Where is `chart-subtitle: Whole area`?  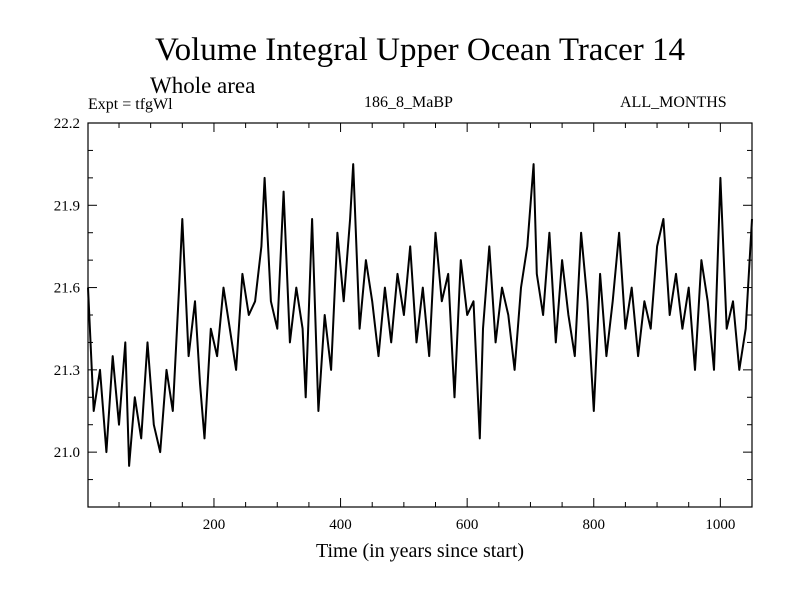
chart-subtitle: Whole area is located at coordinates (203, 85).